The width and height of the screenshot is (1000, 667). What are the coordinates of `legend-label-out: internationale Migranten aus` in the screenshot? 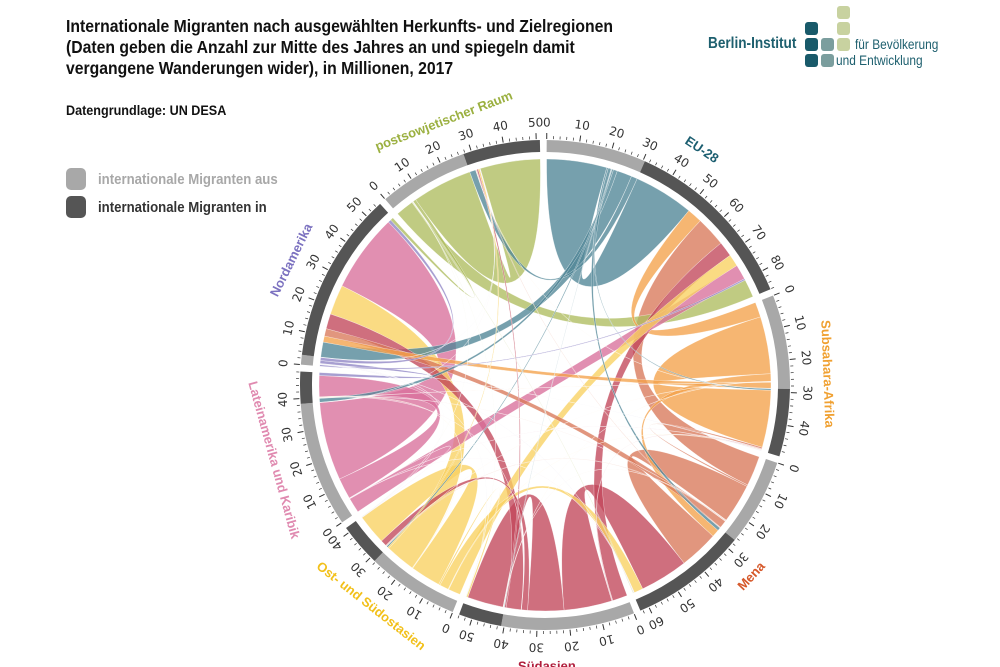 It's located at (188, 179).